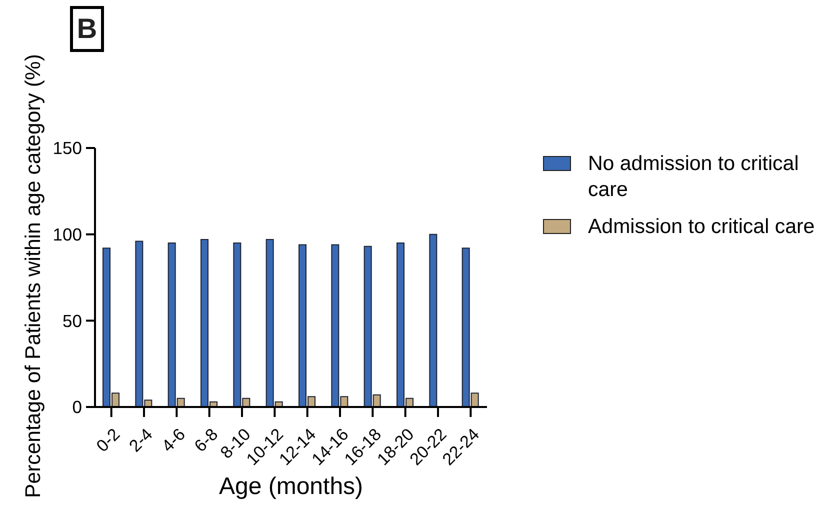 The width and height of the screenshot is (827, 505). I want to click on x-axis-title: Age (months), so click(291, 487).